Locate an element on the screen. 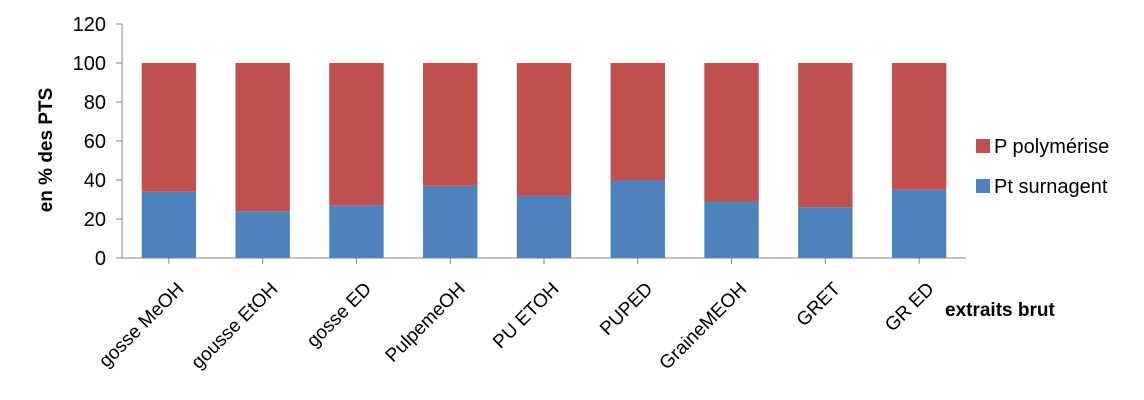 The width and height of the screenshot is (1144, 400). legend-label: P polymérise is located at coordinates (1051, 147).